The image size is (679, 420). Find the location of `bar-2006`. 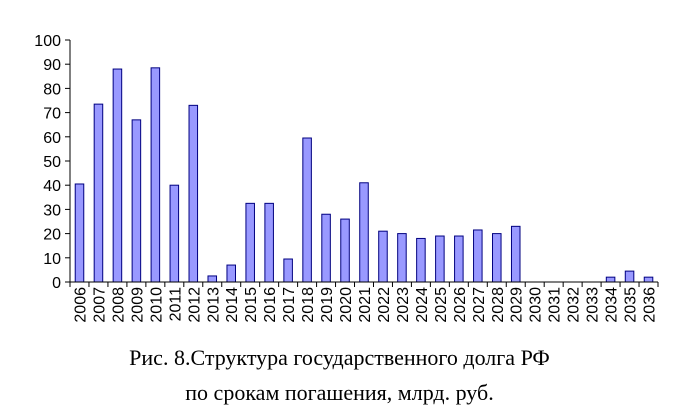

bar-2006 is located at coordinates (79, 233).